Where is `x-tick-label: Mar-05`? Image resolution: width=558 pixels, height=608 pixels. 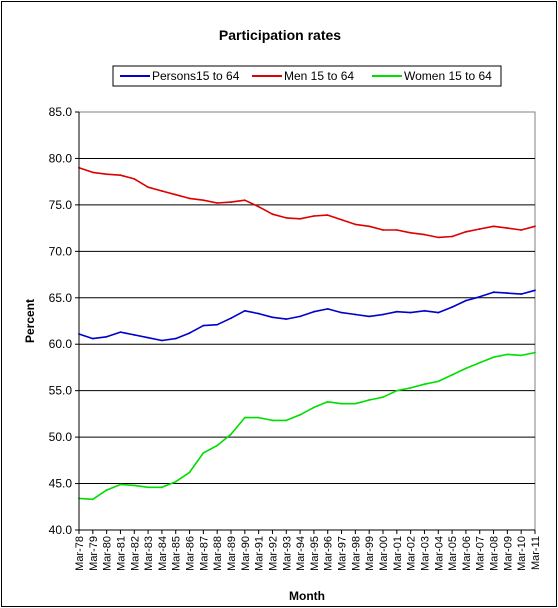
x-tick-label: Mar-05 is located at coordinates (453, 553).